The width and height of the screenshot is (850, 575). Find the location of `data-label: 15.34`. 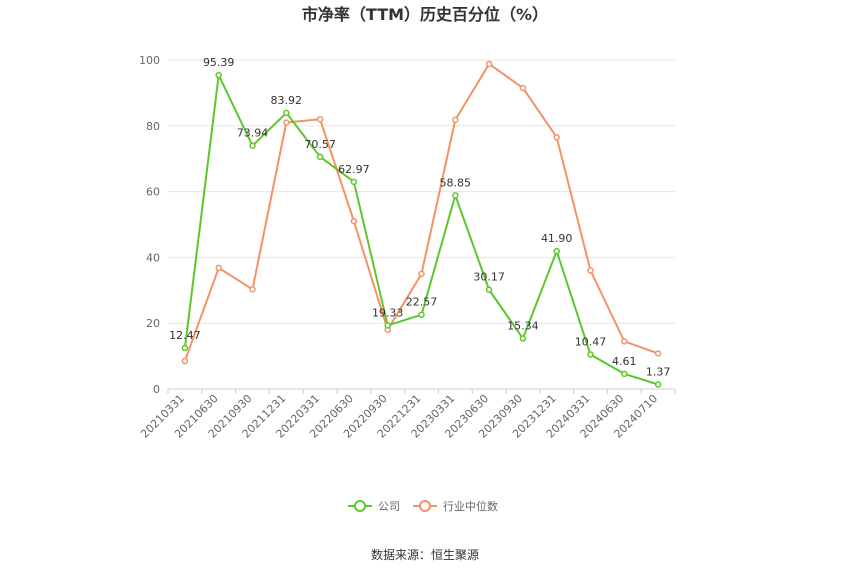

data-label: 15.34 is located at coordinates (523, 326).